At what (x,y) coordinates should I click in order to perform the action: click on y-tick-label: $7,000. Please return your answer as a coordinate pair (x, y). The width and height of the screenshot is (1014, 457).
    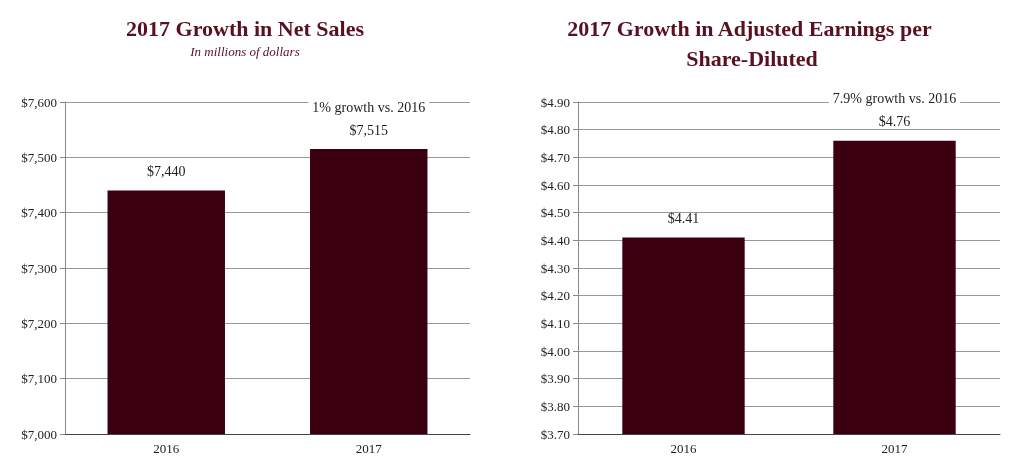
    Looking at the image, I should click on (39, 434).